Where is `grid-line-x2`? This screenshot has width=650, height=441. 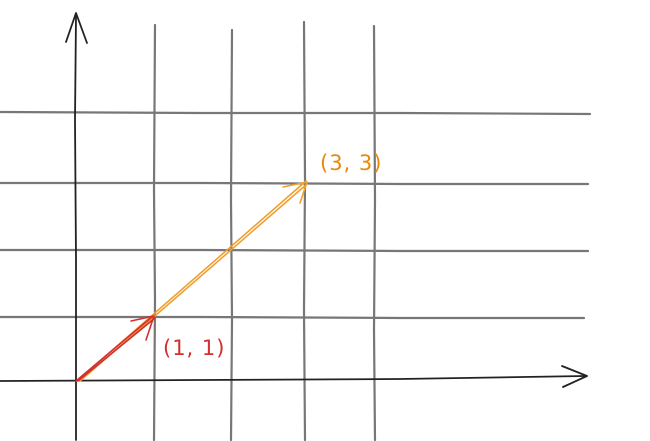 grid-line-x2 is located at coordinates (231, 234).